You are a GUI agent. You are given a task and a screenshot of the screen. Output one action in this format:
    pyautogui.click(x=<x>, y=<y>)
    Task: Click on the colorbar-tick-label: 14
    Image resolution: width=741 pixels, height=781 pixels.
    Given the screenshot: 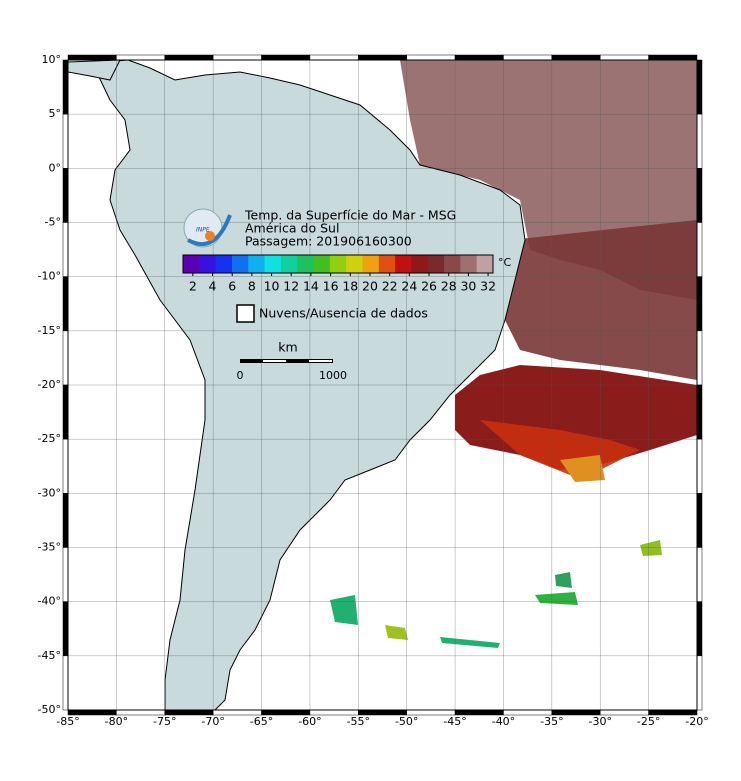 What is the action you would take?
    pyautogui.click(x=311, y=286)
    